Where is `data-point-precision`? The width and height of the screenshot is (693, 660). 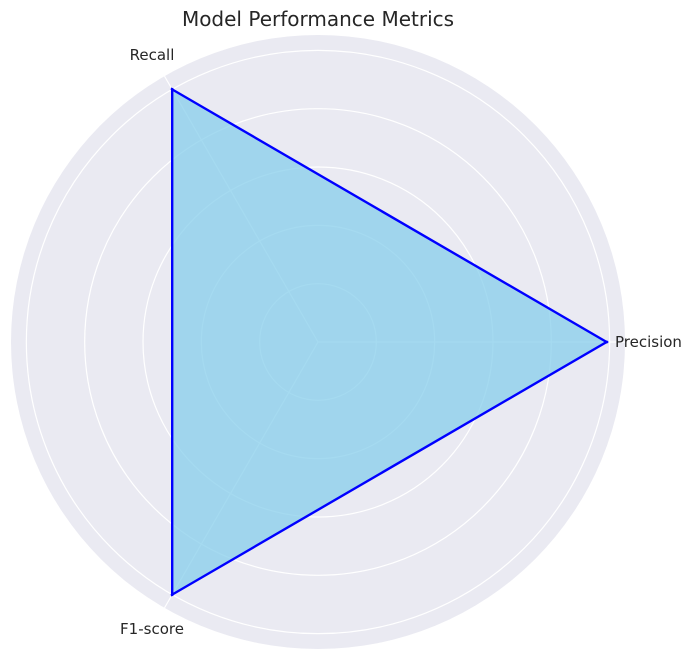 data-point-precision is located at coordinates (607, 342).